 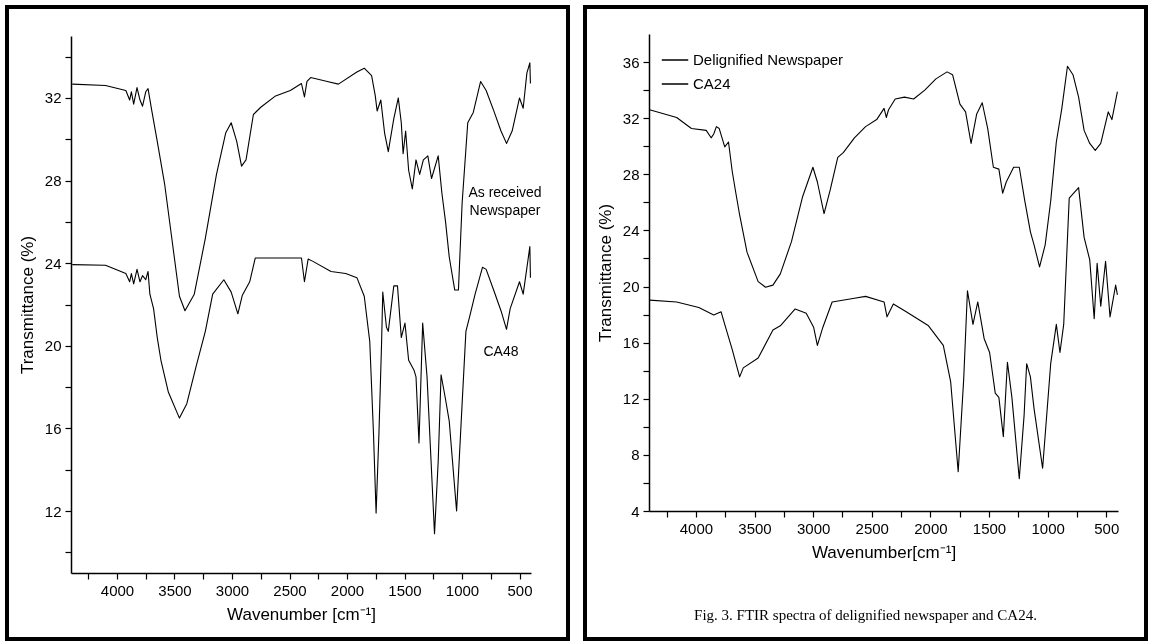 What do you see at coordinates (884, 552) in the screenshot?
I see `x-axis-title: Wavenumber[cm⁻¹]` at bounding box center [884, 552].